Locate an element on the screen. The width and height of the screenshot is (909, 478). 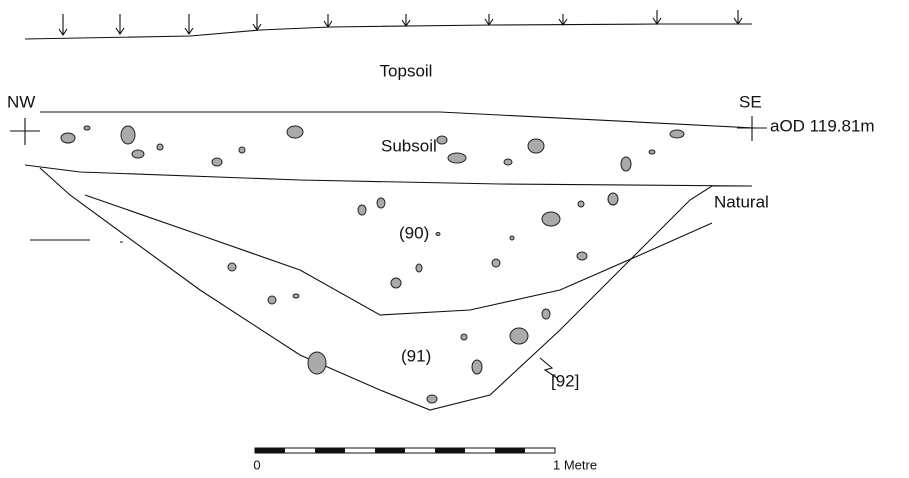
label-cut-92: [92] is located at coordinates (565, 380).